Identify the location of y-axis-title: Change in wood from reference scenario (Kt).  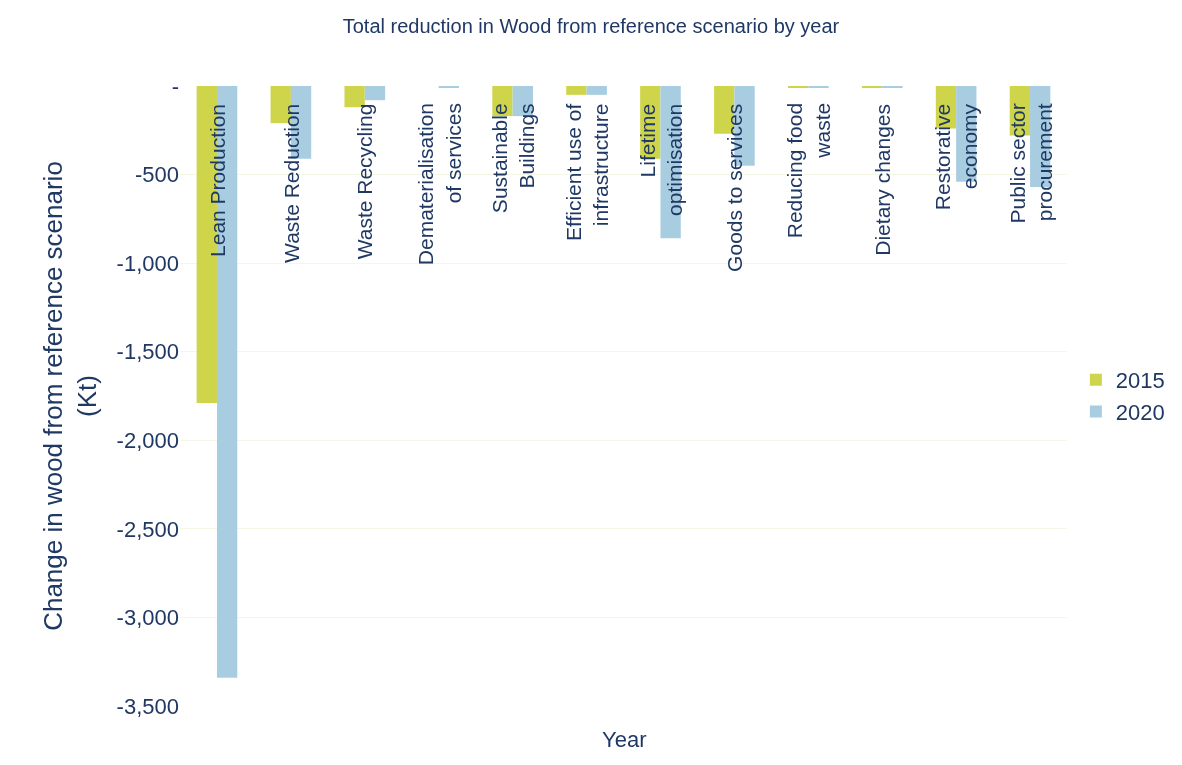
(70, 396).